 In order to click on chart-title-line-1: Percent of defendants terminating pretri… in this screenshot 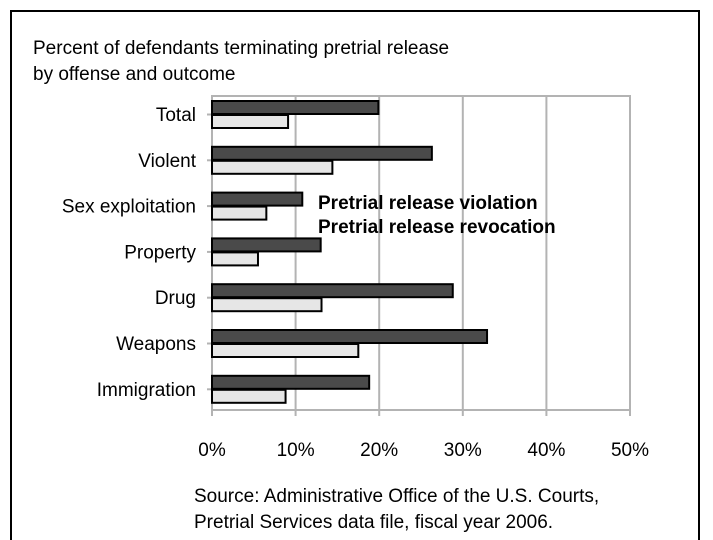, I will do `click(241, 48)`.